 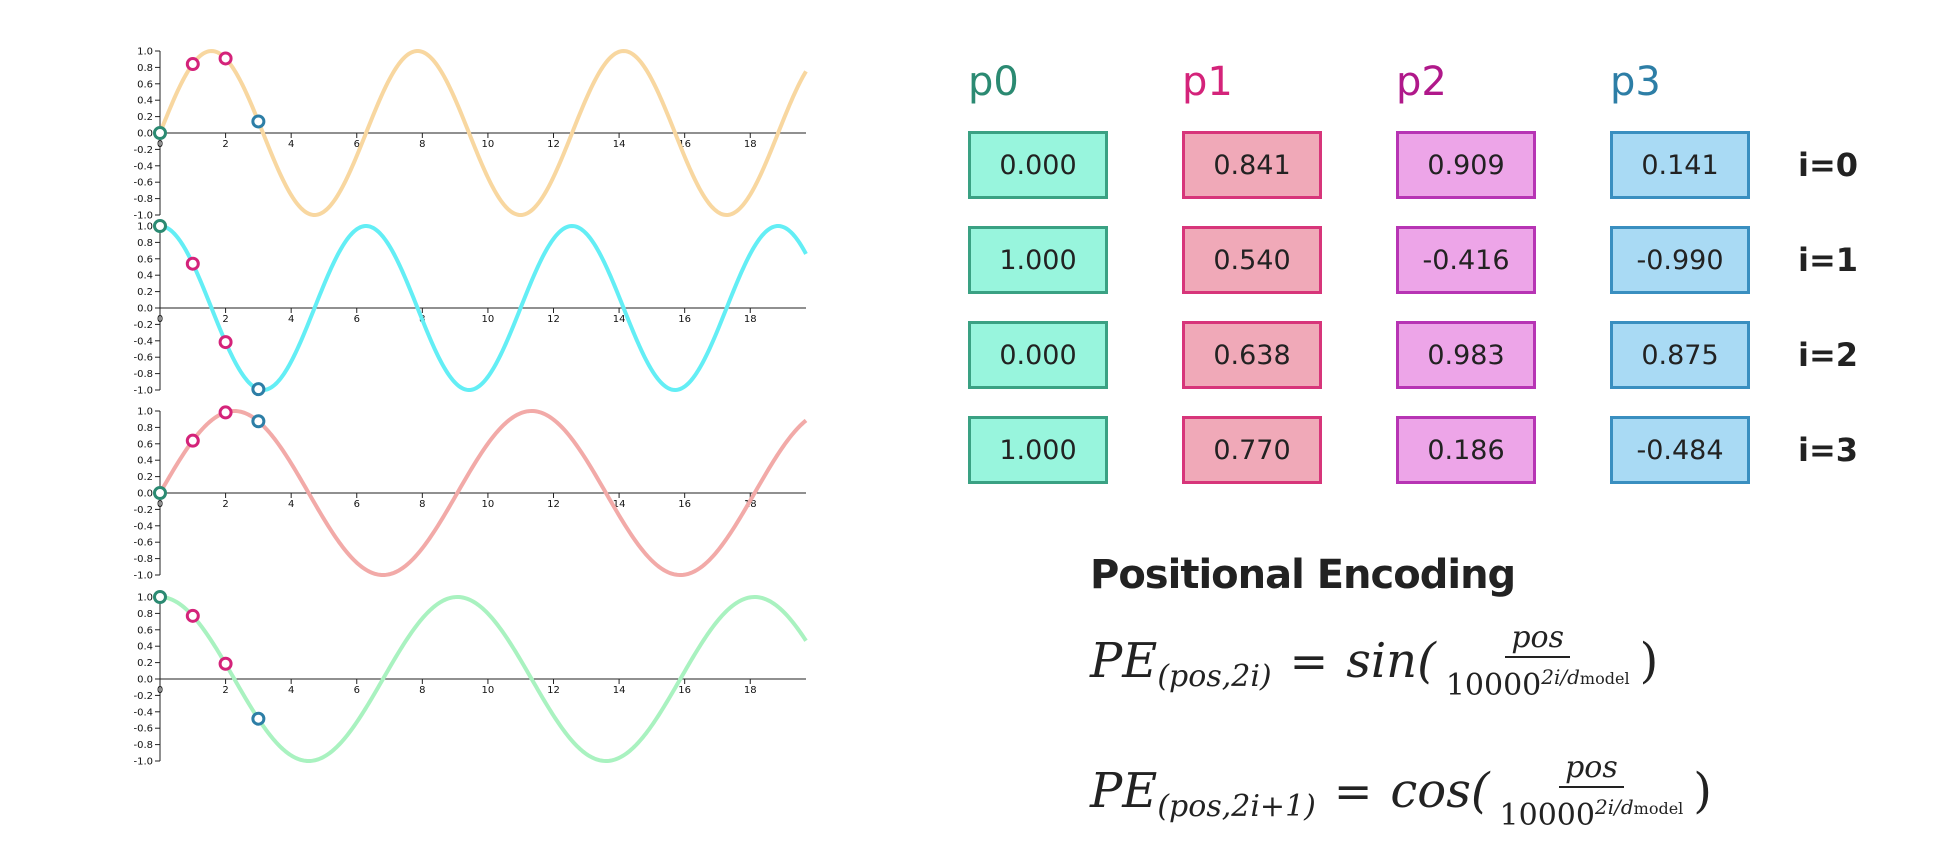 I want to click on x-tick-label: 18, so click(x=750, y=690).